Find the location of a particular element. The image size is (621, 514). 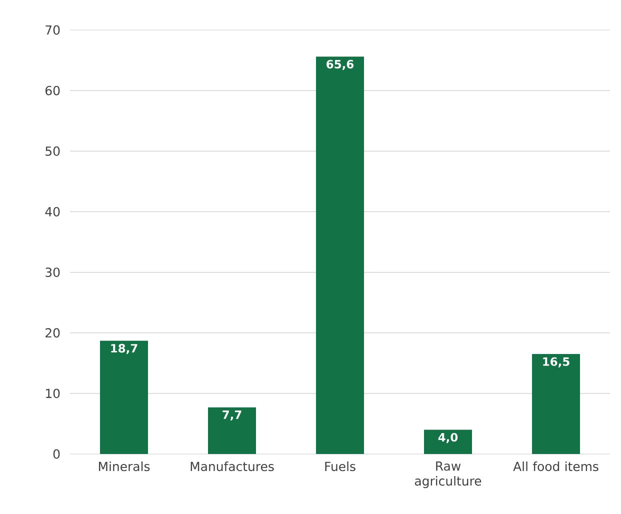

y-tick-label: 30 is located at coordinates (53, 272).